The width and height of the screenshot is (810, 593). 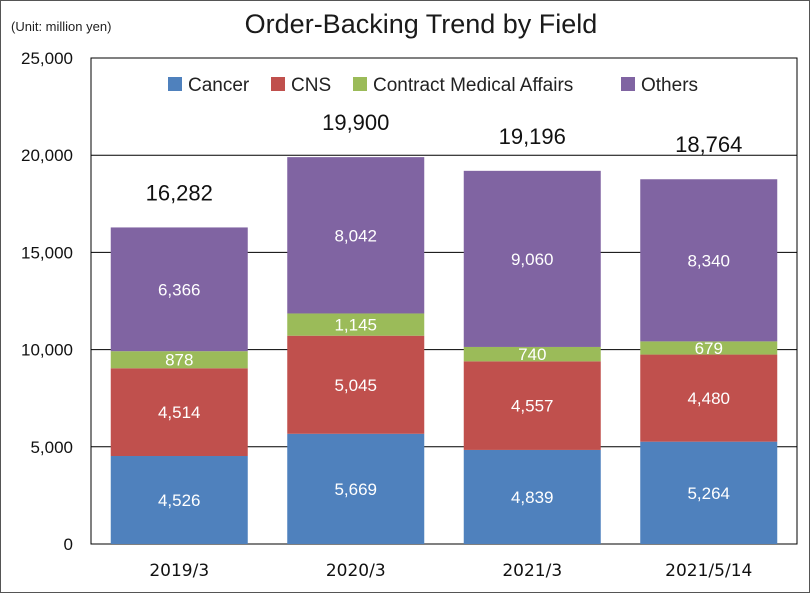 I want to click on data-label: 4,514, so click(x=179, y=412).